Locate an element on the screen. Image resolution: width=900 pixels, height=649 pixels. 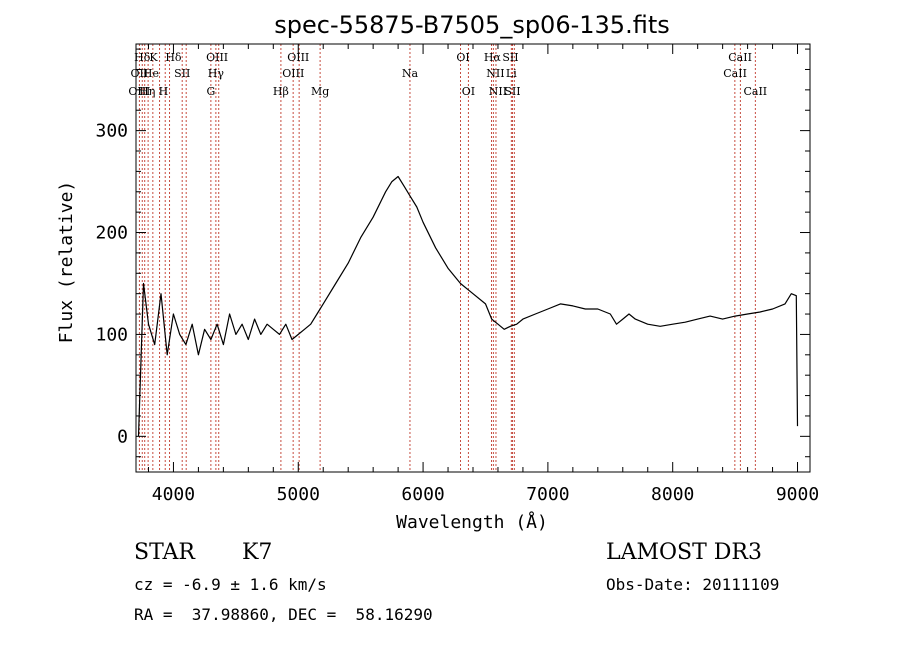
spectral-line-label: Hβ is located at coordinates (281, 91).